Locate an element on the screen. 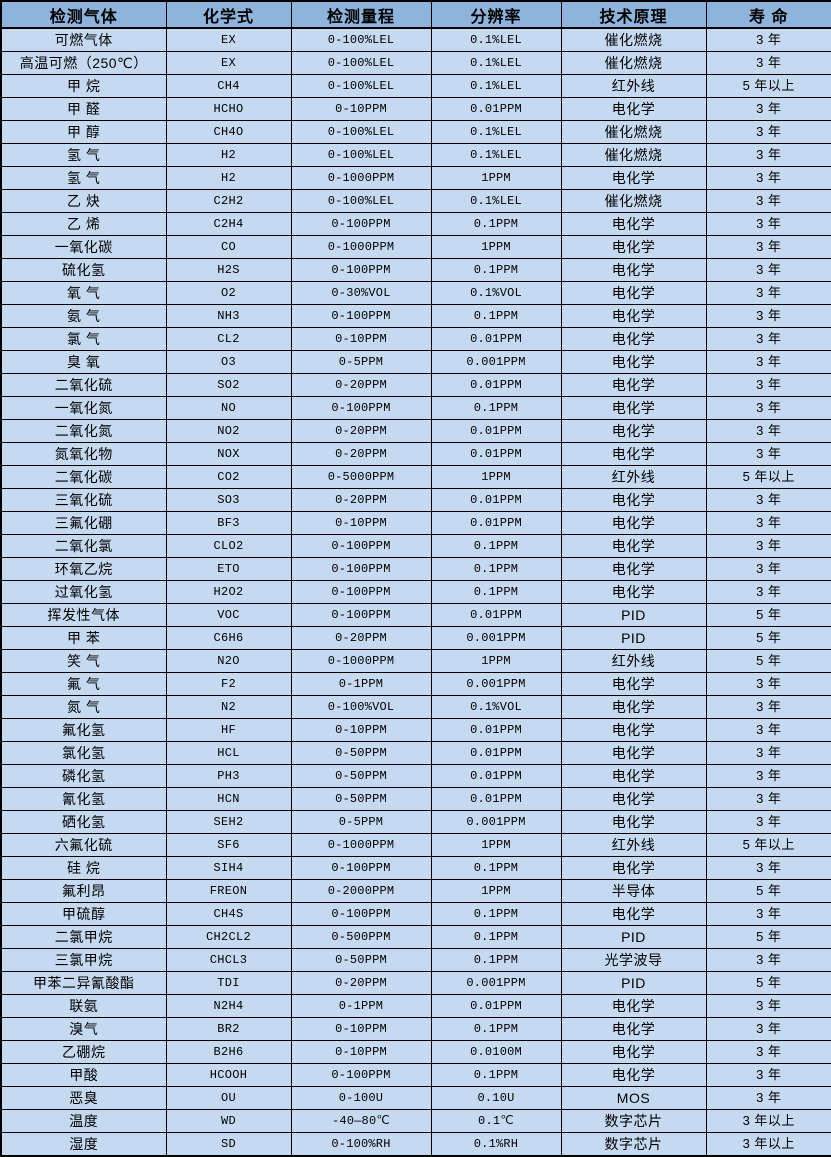  table-row: 湿度 SD 0-100%RH 0.1%RH 数字芯片 3 年以上 is located at coordinates (415, 1144).